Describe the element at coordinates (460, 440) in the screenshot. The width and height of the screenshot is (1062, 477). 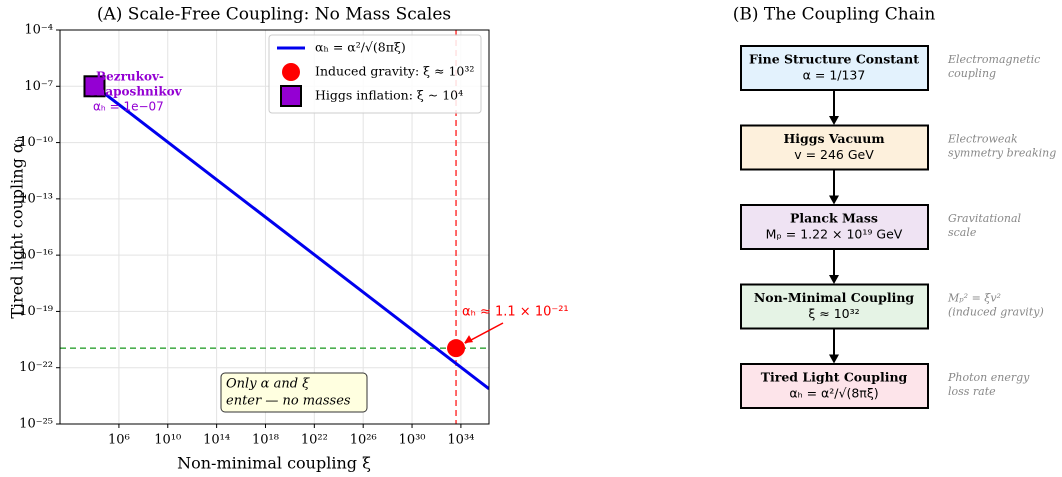
I see `x-tick-label: 10³⁴` at that location.